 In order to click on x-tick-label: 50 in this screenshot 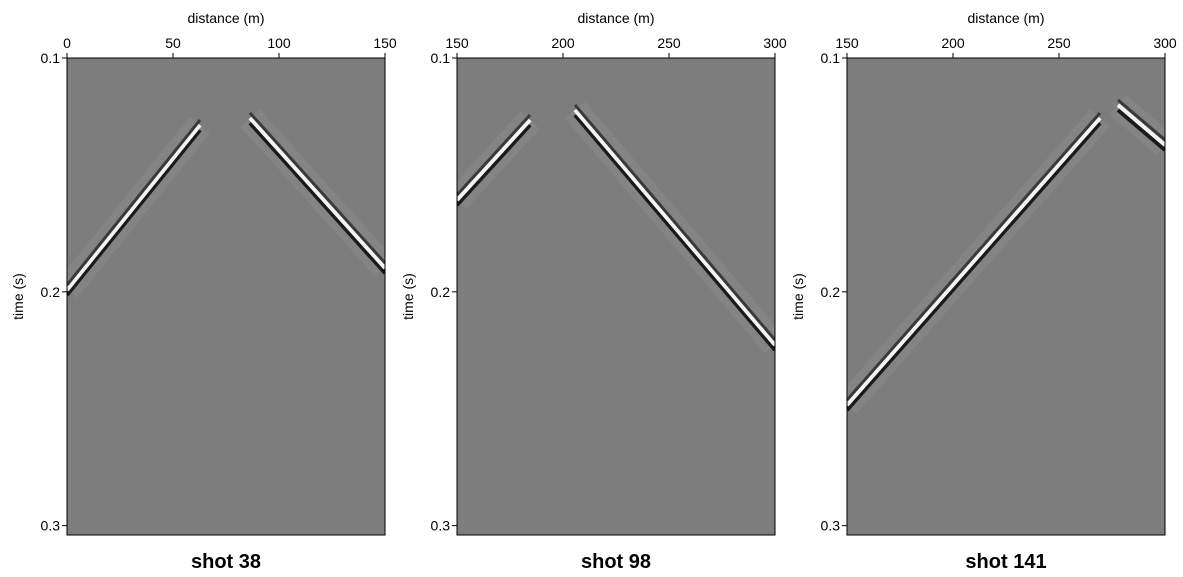, I will do `click(173, 43)`.